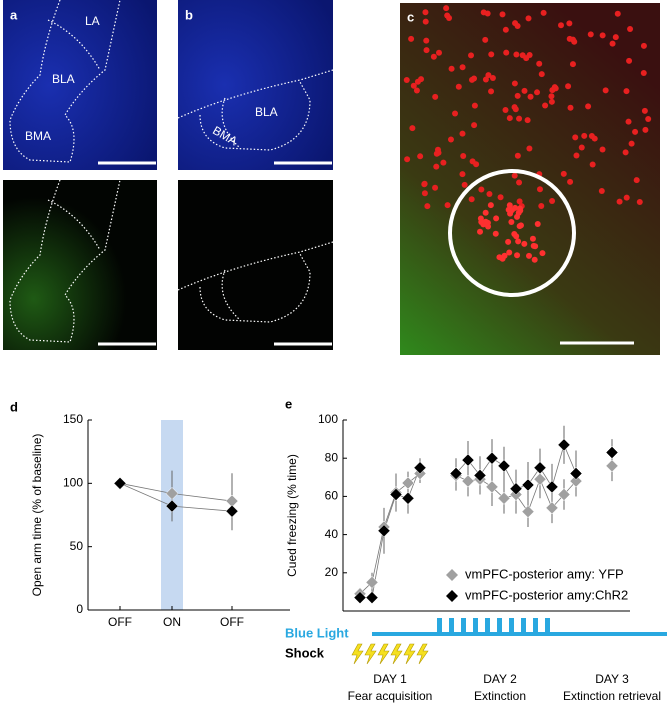 This screenshot has width=672, height=712. What do you see at coordinates (527, 134) in the screenshot?
I see `cell-dots` at bounding box center [527, 134].